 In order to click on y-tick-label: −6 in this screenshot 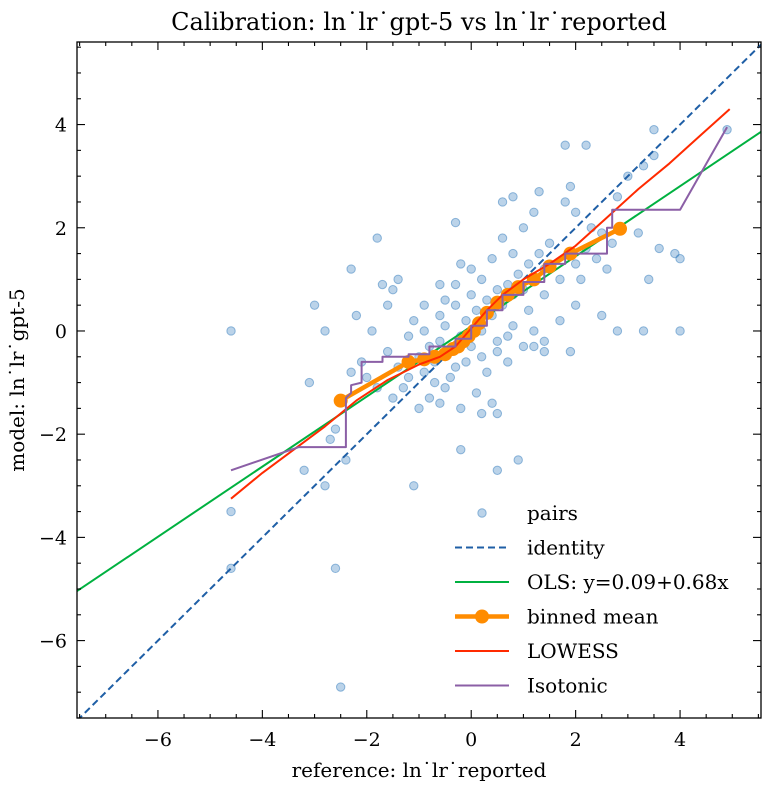, I will do `click(53, 642)`.